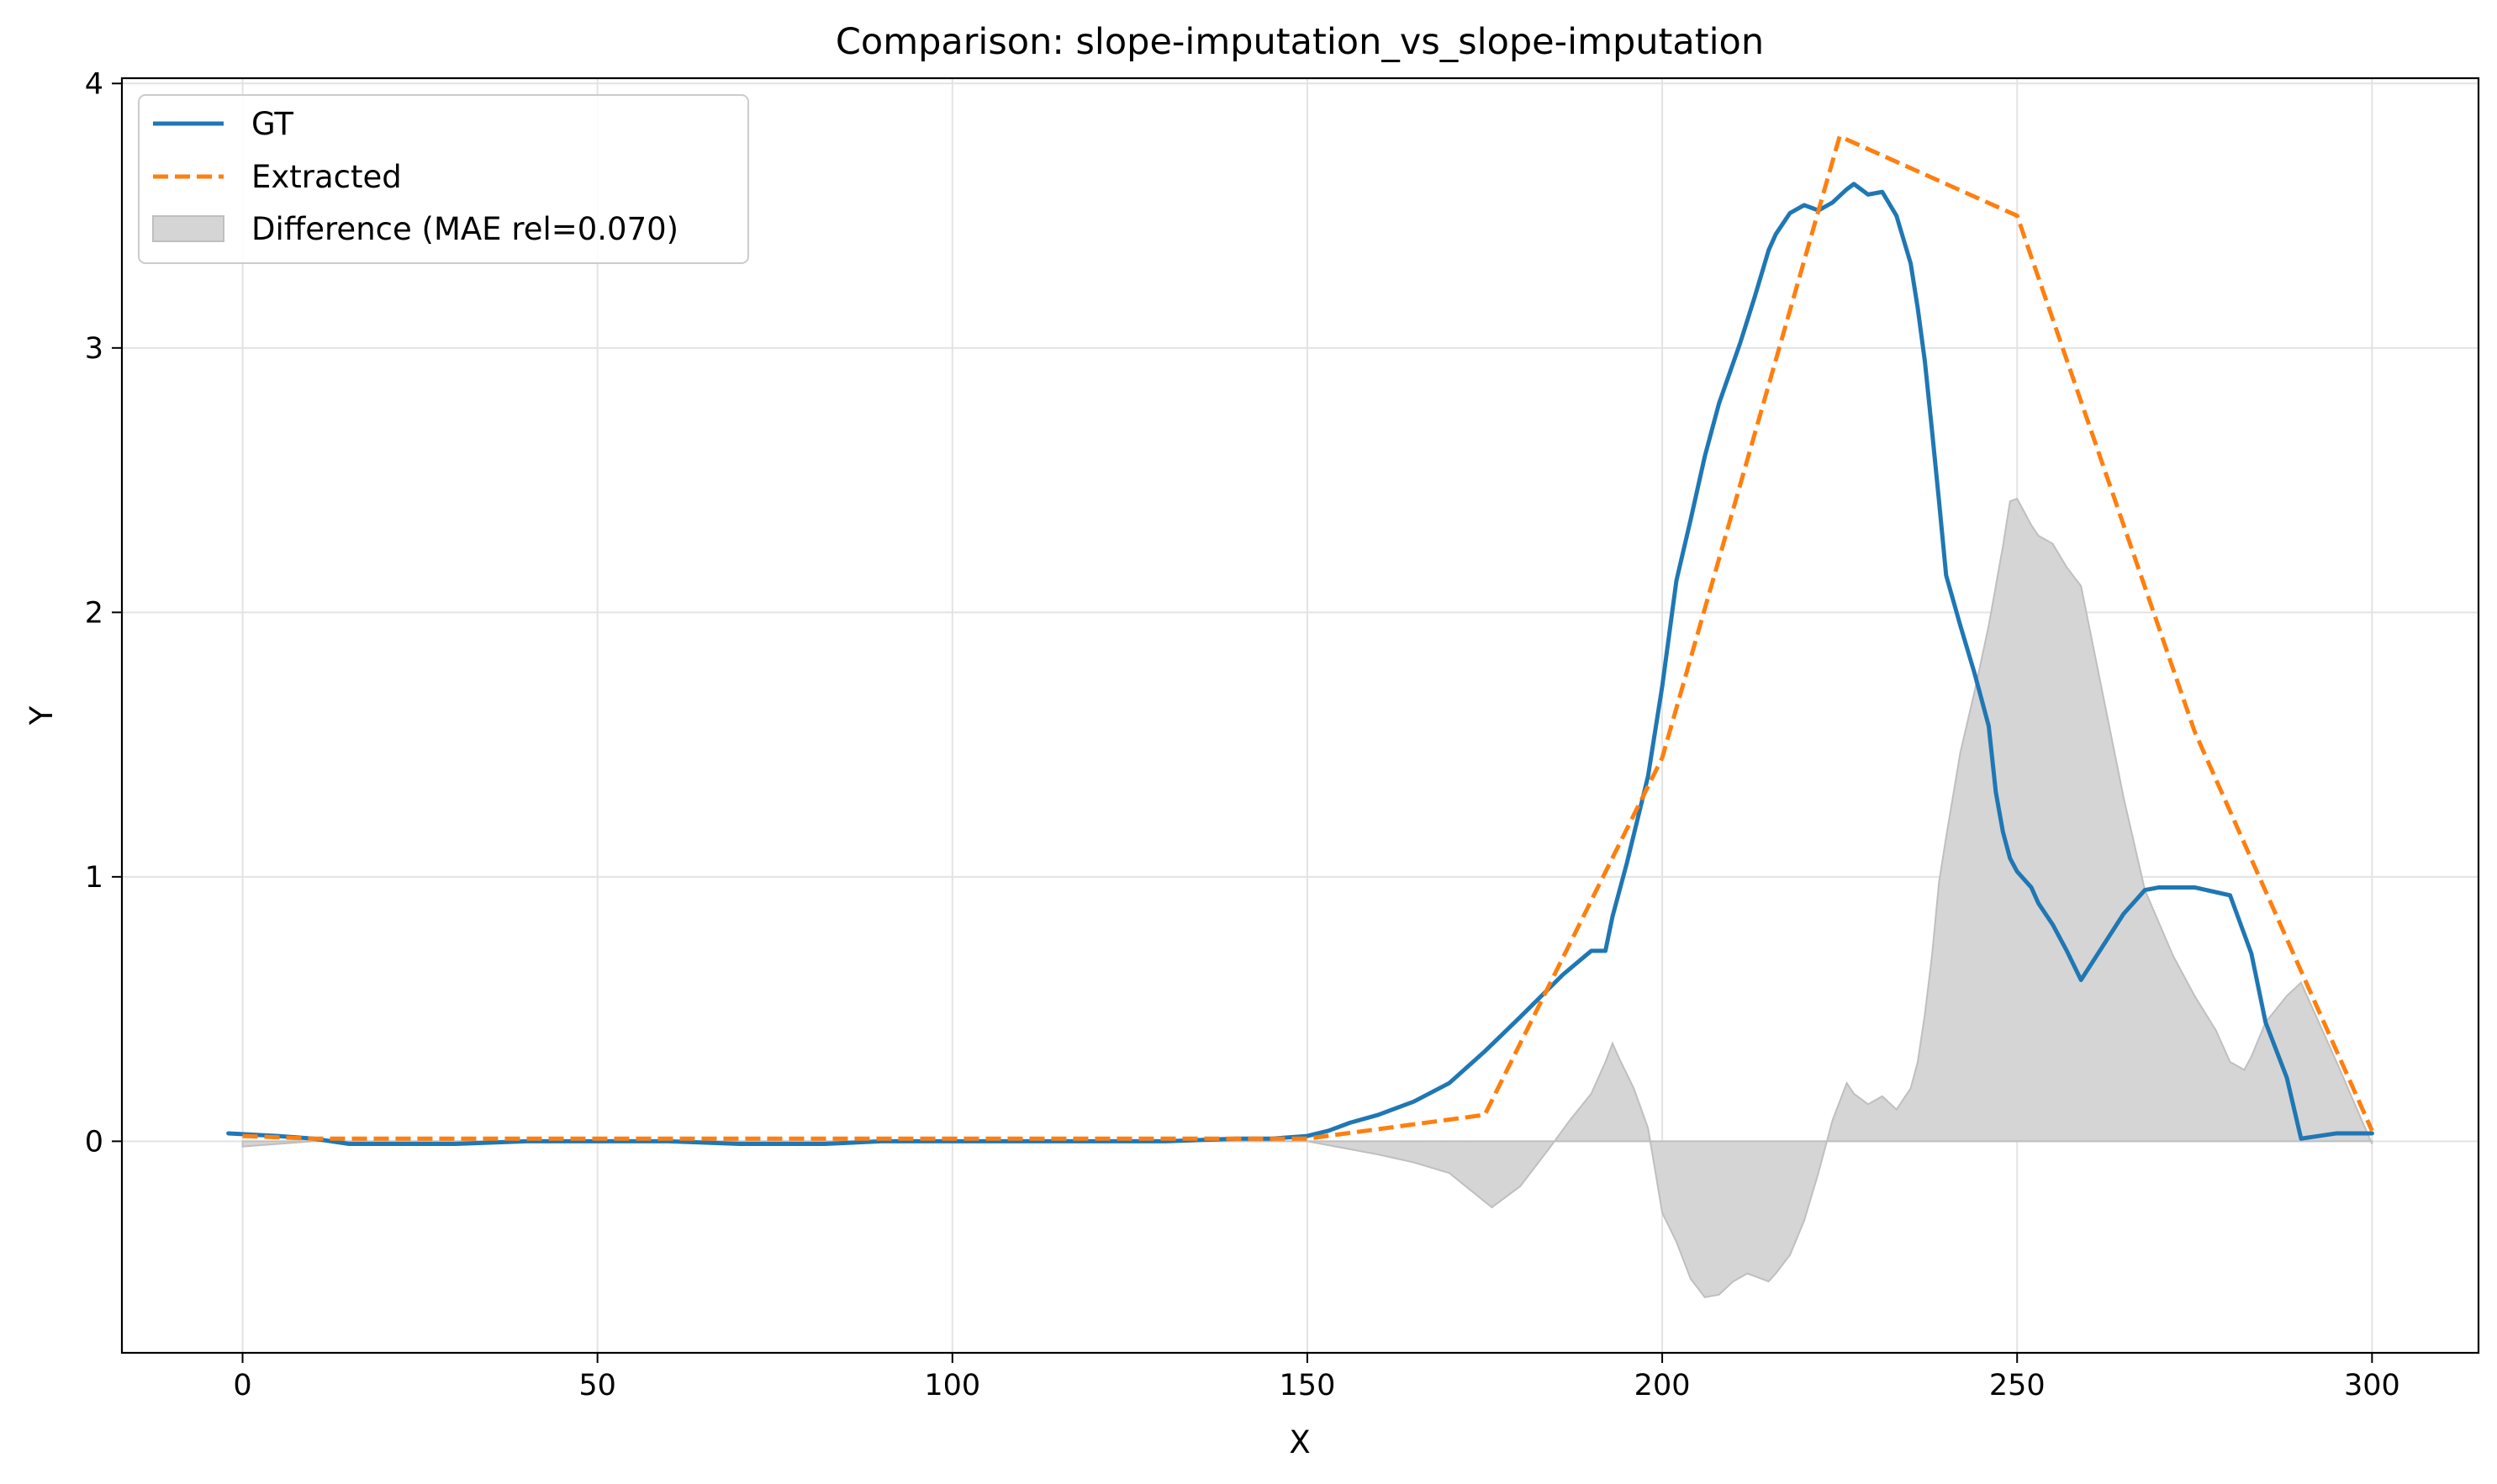  I want to click on y-tick-label: 3, so click(94, 349).